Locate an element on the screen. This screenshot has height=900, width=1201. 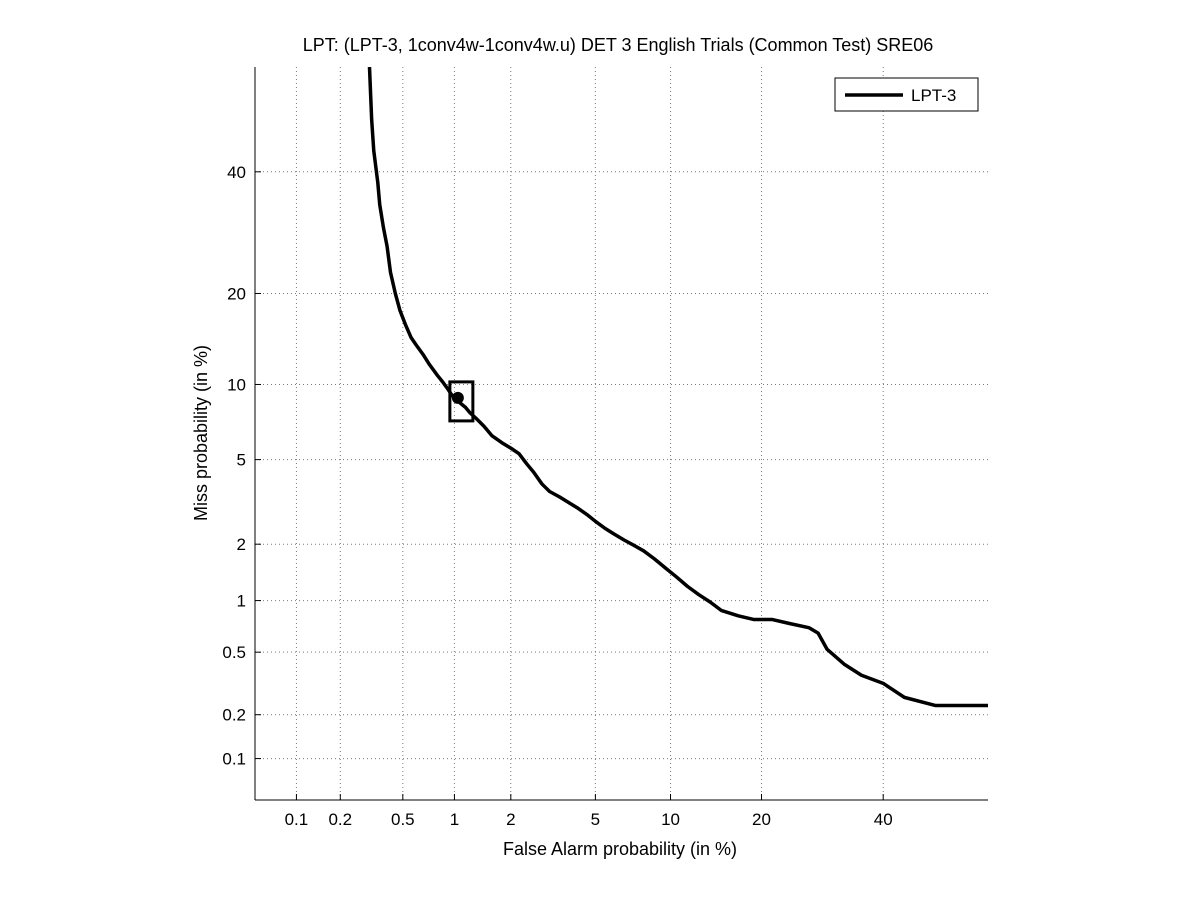
y-tick-label-2: 0.5 is located at coordinates (234, 652).